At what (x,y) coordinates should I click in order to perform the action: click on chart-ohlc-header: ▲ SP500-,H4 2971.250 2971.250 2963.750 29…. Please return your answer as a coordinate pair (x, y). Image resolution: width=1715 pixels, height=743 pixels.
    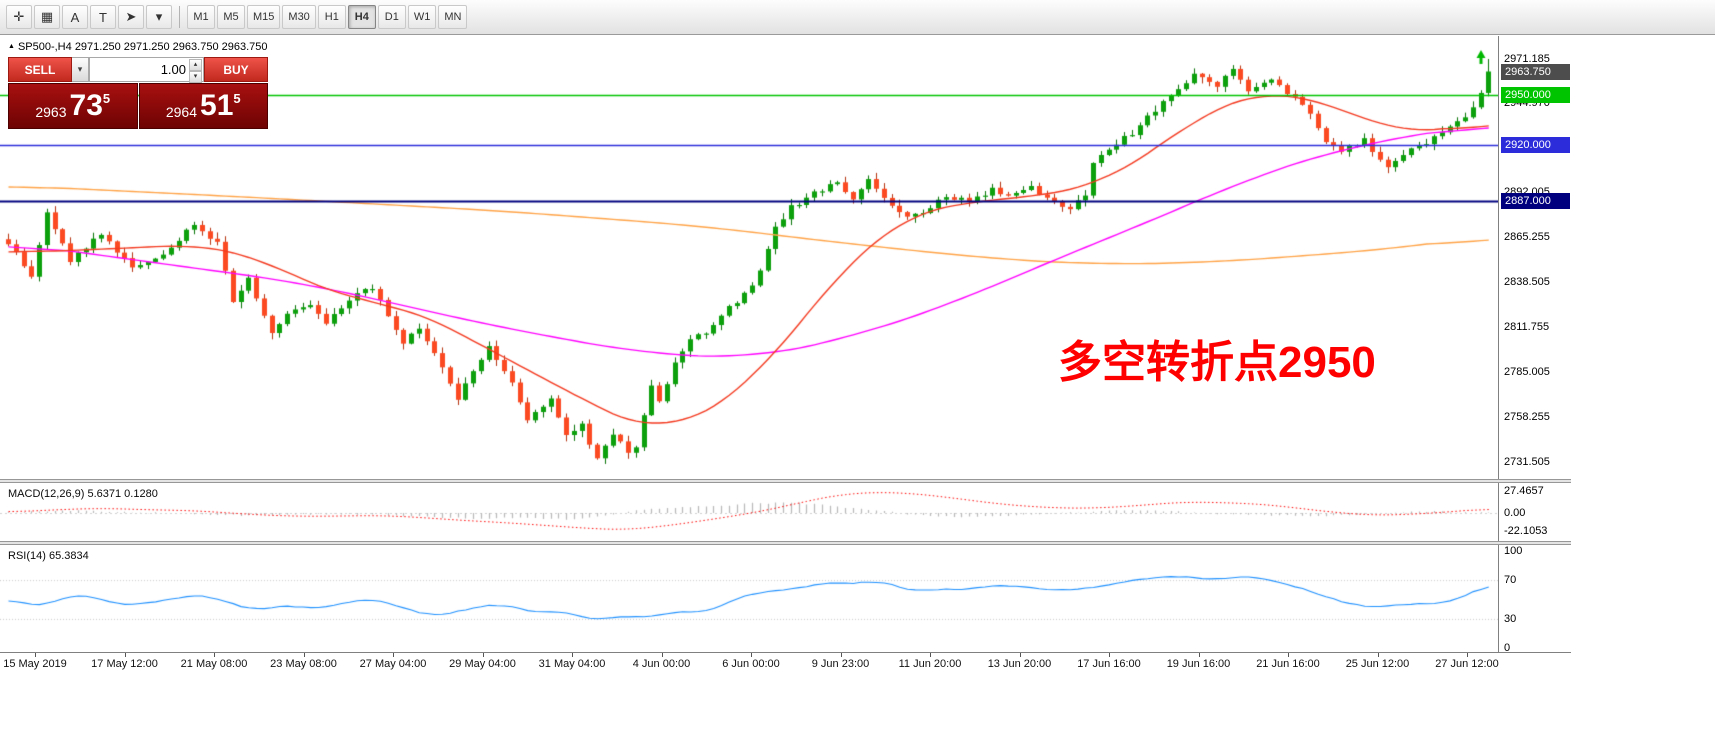
    Looking at the image, I should click on (138, 47).